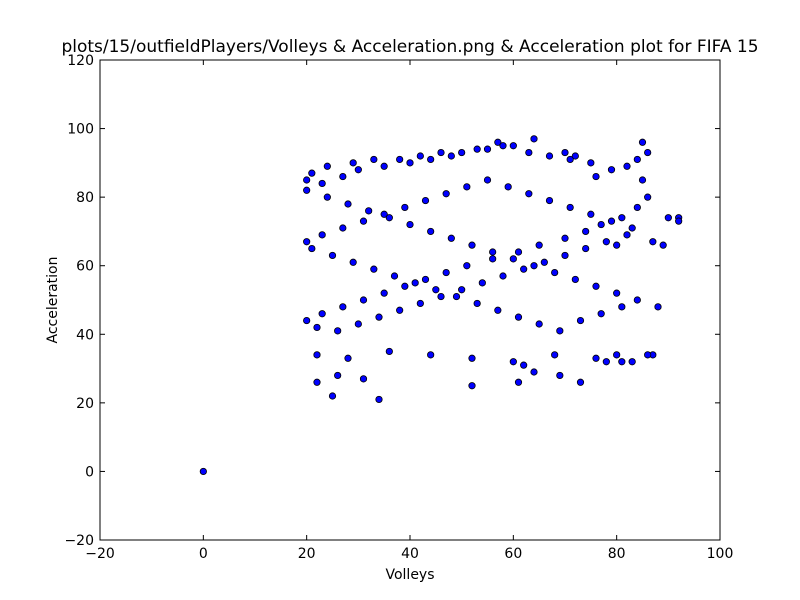 The width and height of the screenshot is (800, 600). Describe the element at coordinates (79, 541) in the screenshot. I see `y-tick-label: −20` at that location.